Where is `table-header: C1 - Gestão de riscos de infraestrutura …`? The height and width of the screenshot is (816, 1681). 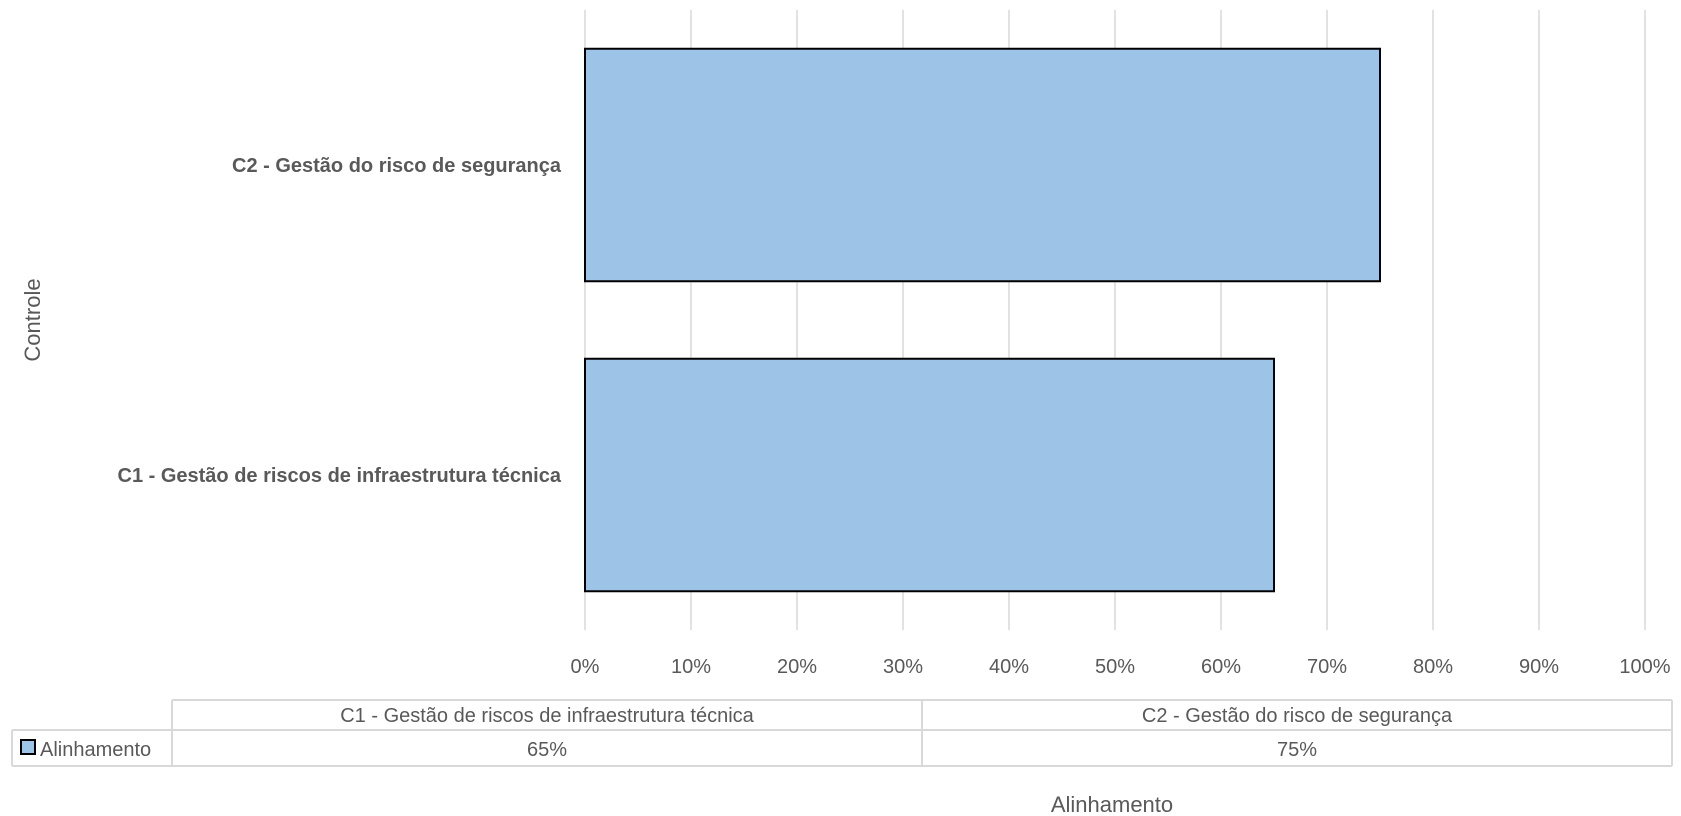 table-header: C1 - Gestão de riscos de infraestrutura … is located at coordinates (547, 716).